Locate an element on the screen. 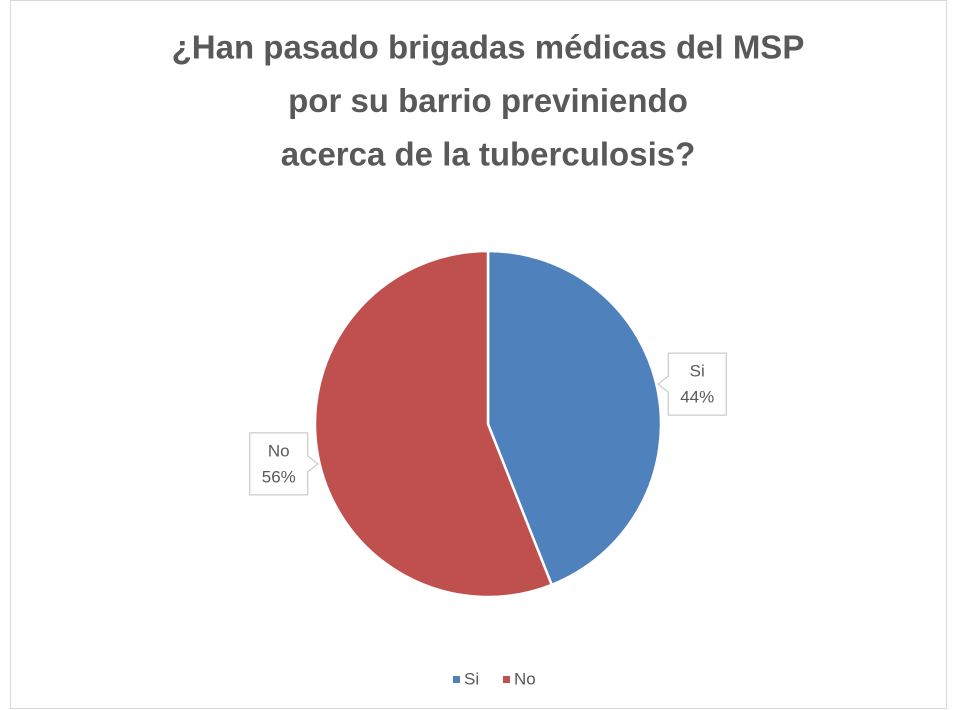  legend-label: Si is located at coordinates (471, 678).